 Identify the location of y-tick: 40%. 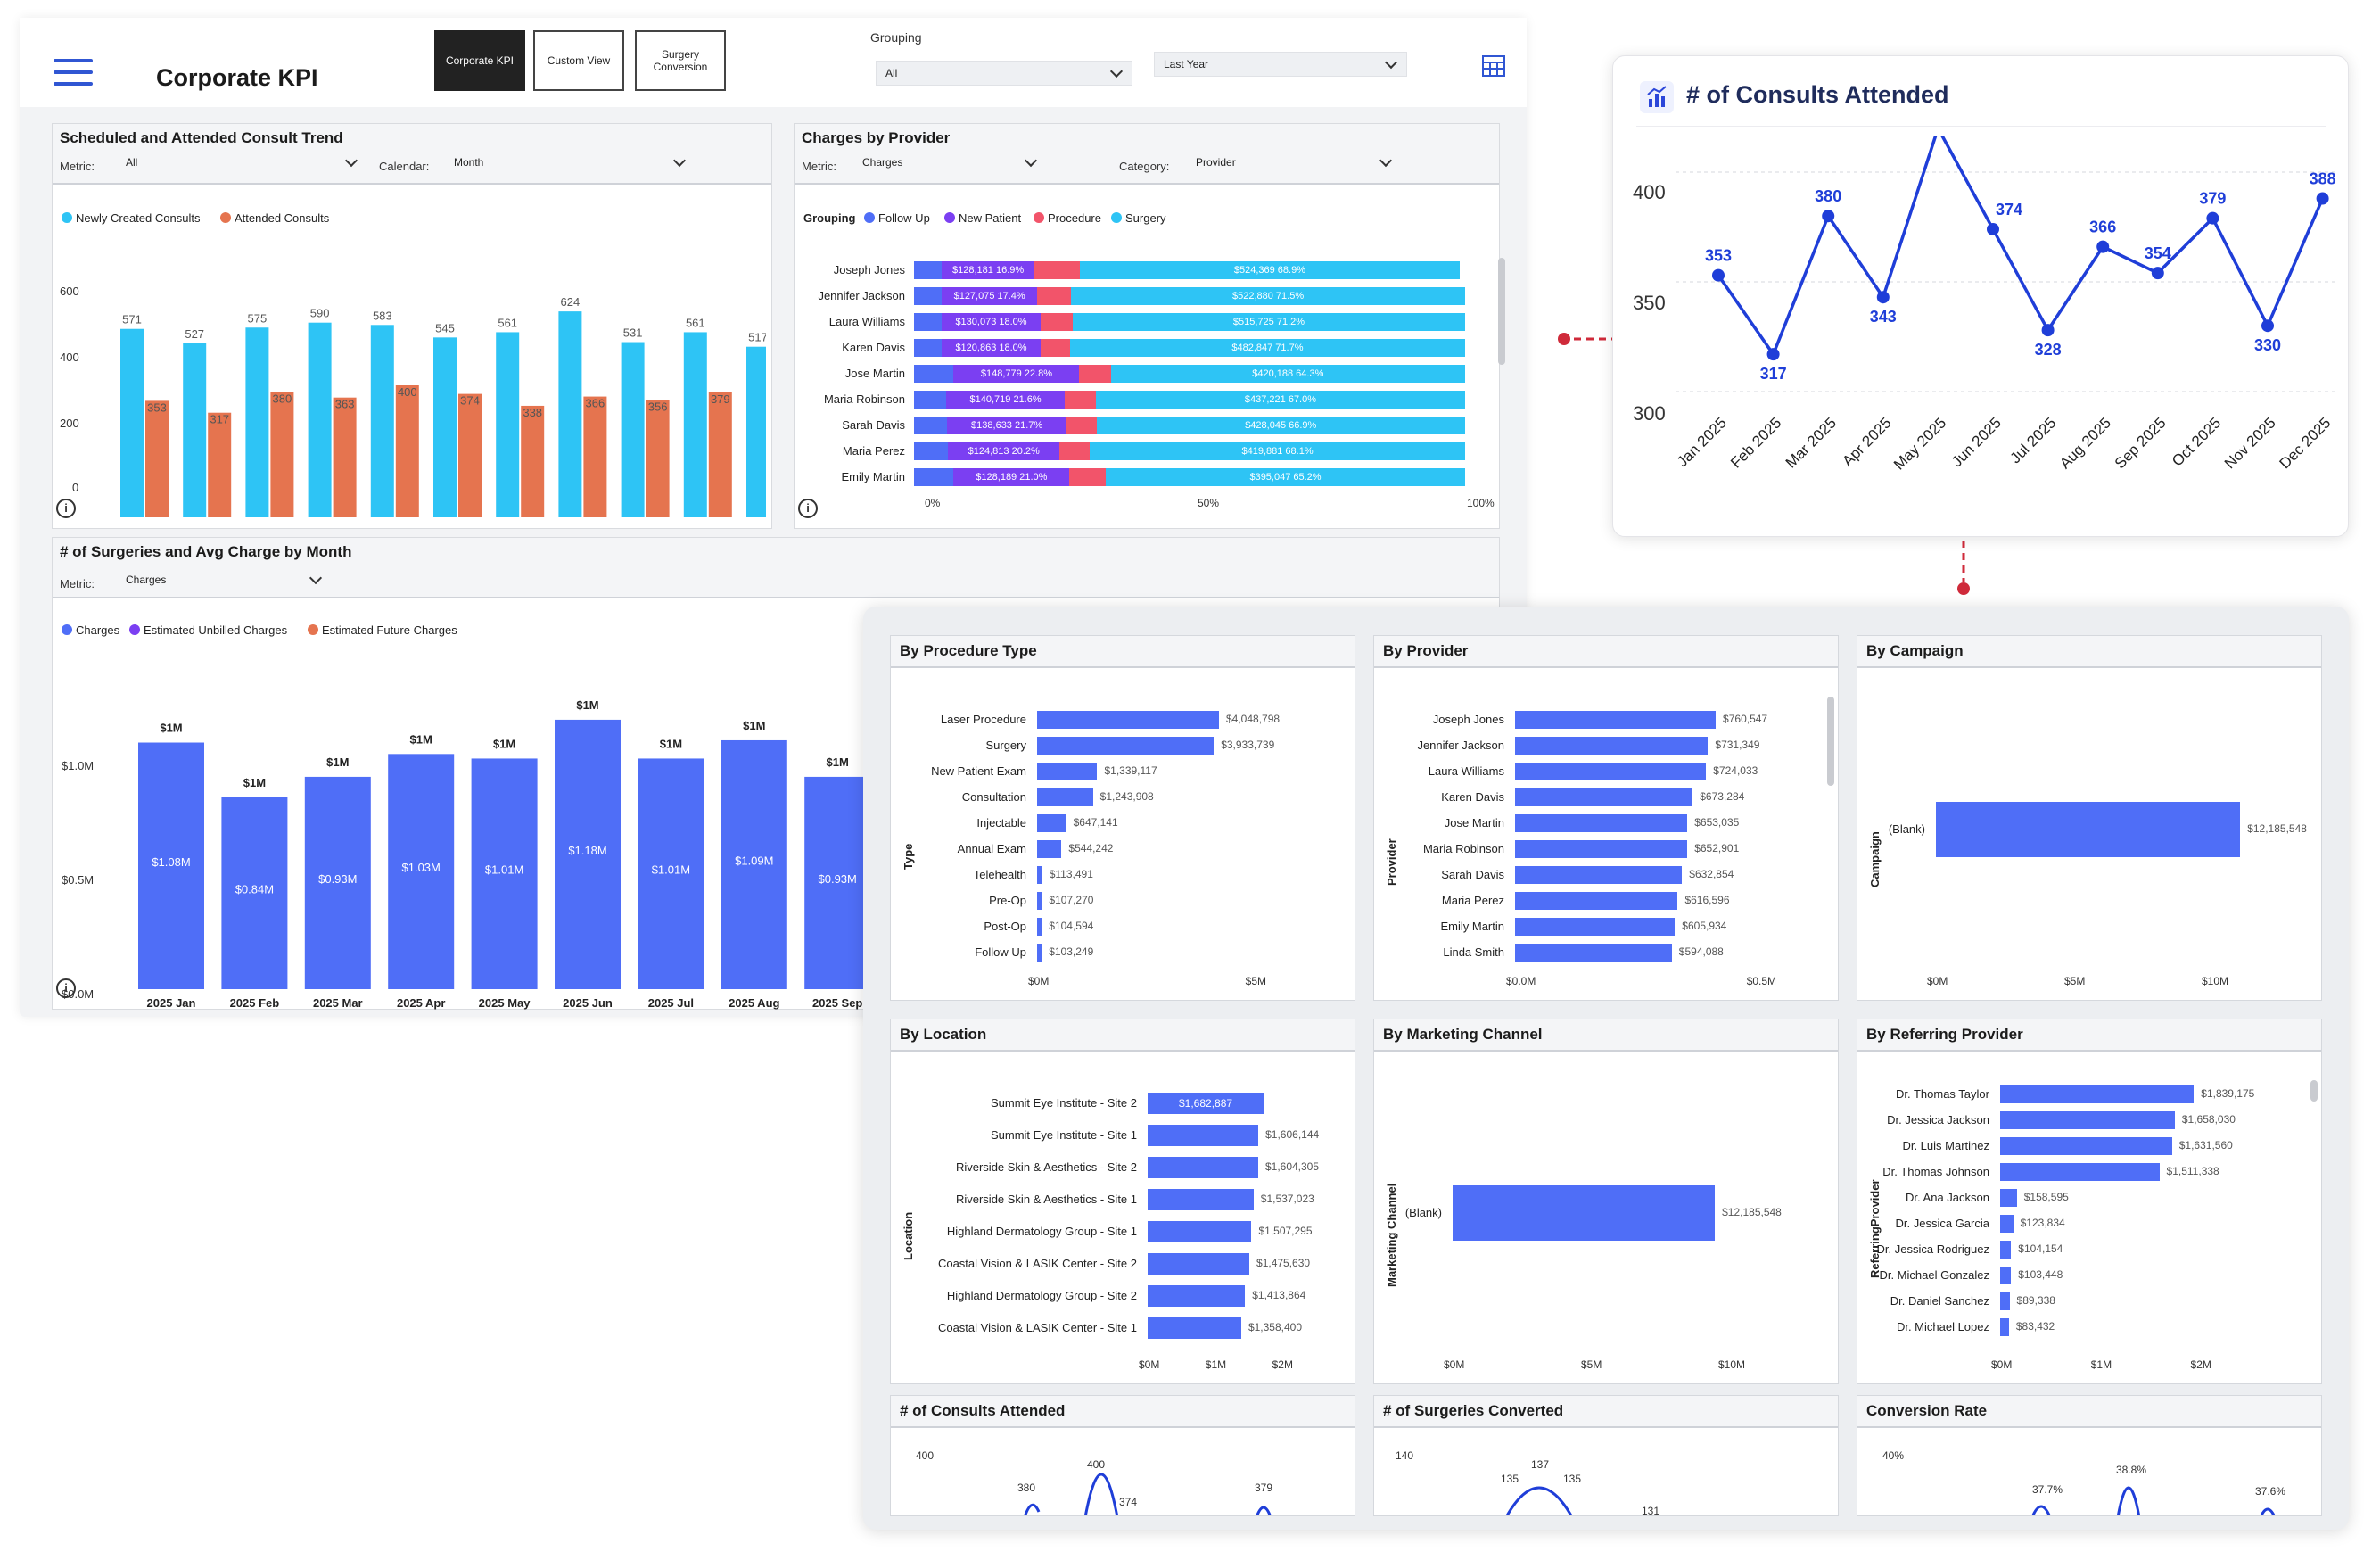
(1894, 1455).